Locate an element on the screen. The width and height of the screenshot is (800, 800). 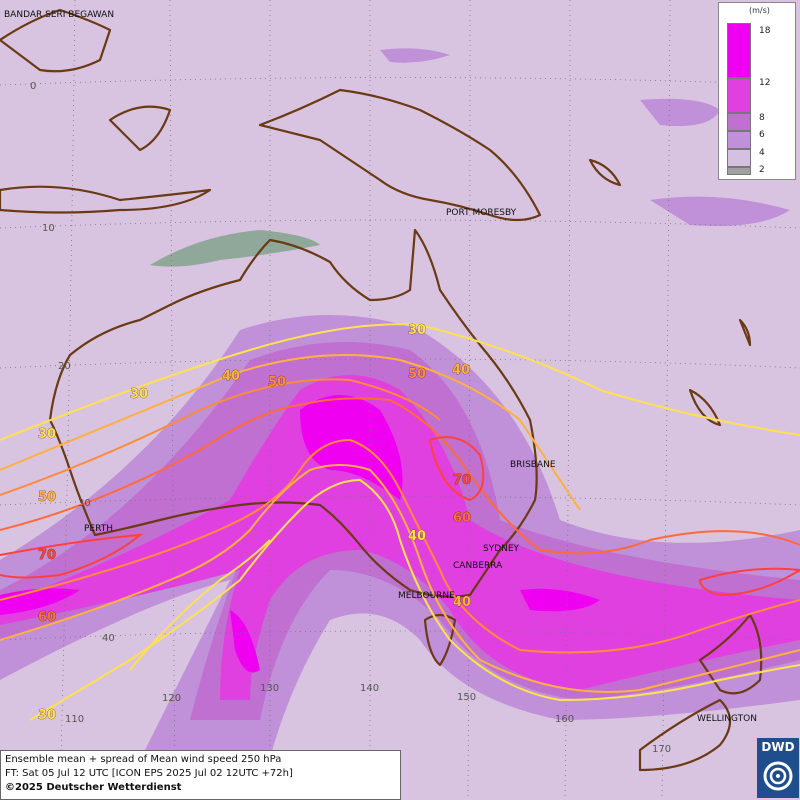
city-label: SYDNEY is located at coordinates (501, 549).